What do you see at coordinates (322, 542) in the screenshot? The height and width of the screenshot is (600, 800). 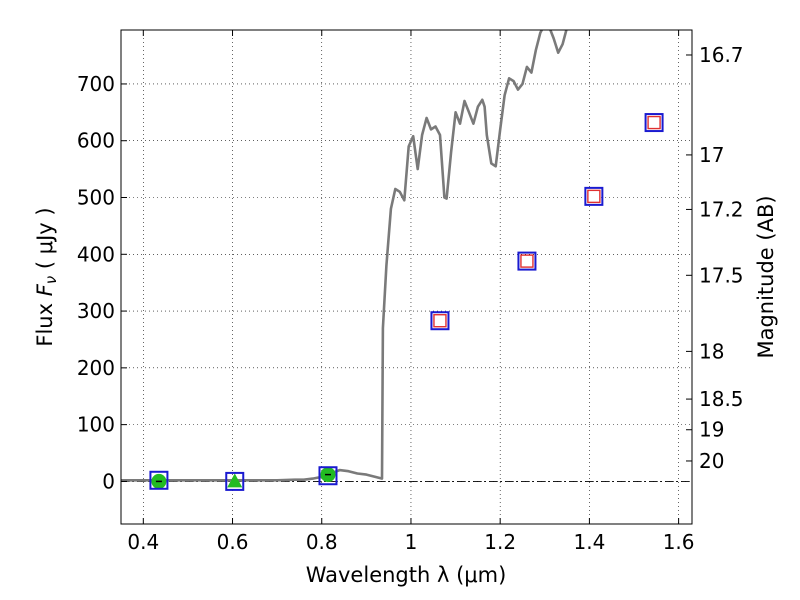 I see `x-tick-label: 0.8` at bounding box center [322, 542].